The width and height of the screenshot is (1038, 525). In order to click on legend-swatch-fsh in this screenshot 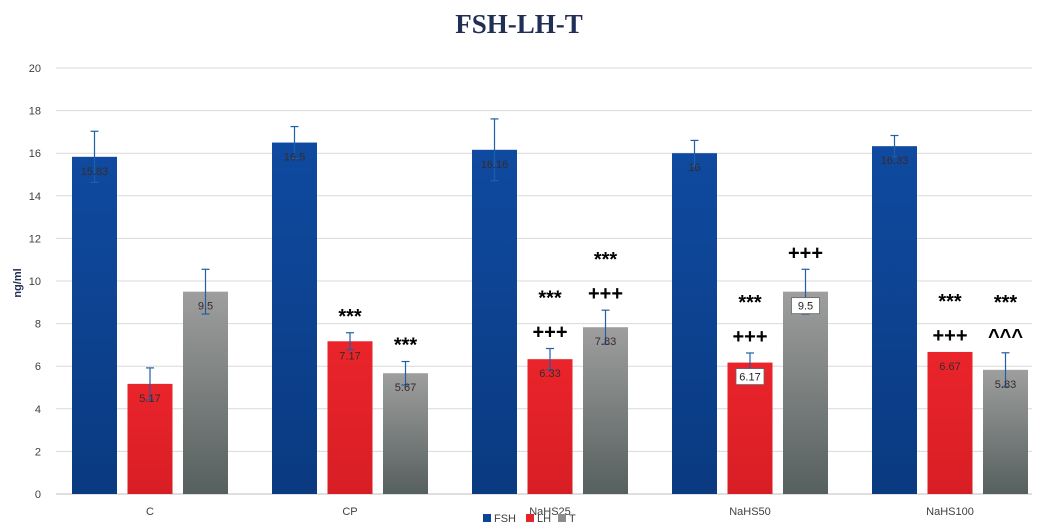, I will do `click(487, 518)`.